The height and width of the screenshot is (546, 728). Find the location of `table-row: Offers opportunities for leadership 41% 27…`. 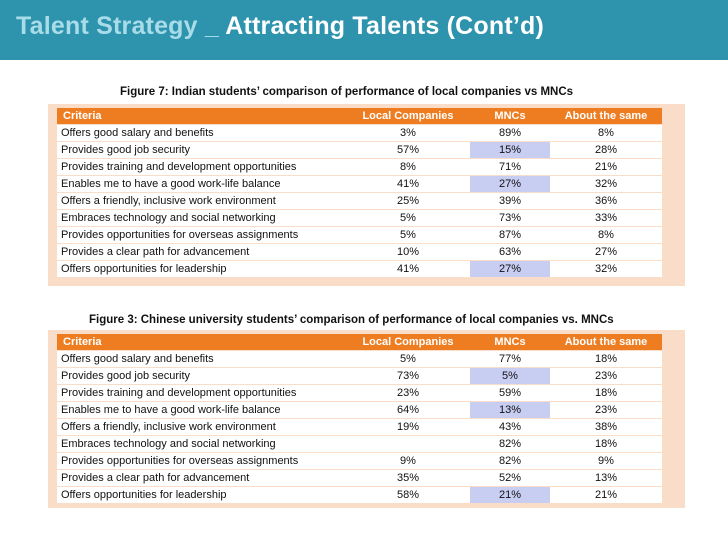

table-row: Offers opportunities for leadership 41% 27… is located at coordinates (359, 269).